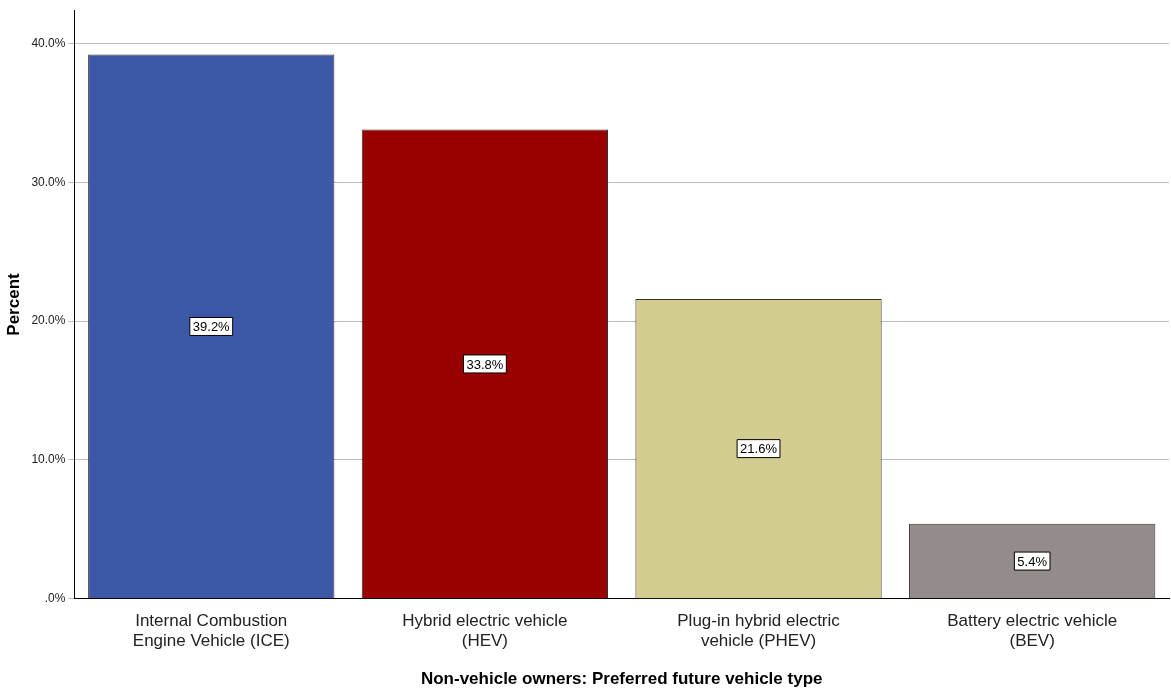  What do you see at coordinates (48, 181) in the screenshot?
I see `y-tick-label: 30.0%` at bounding box center [48, 181].